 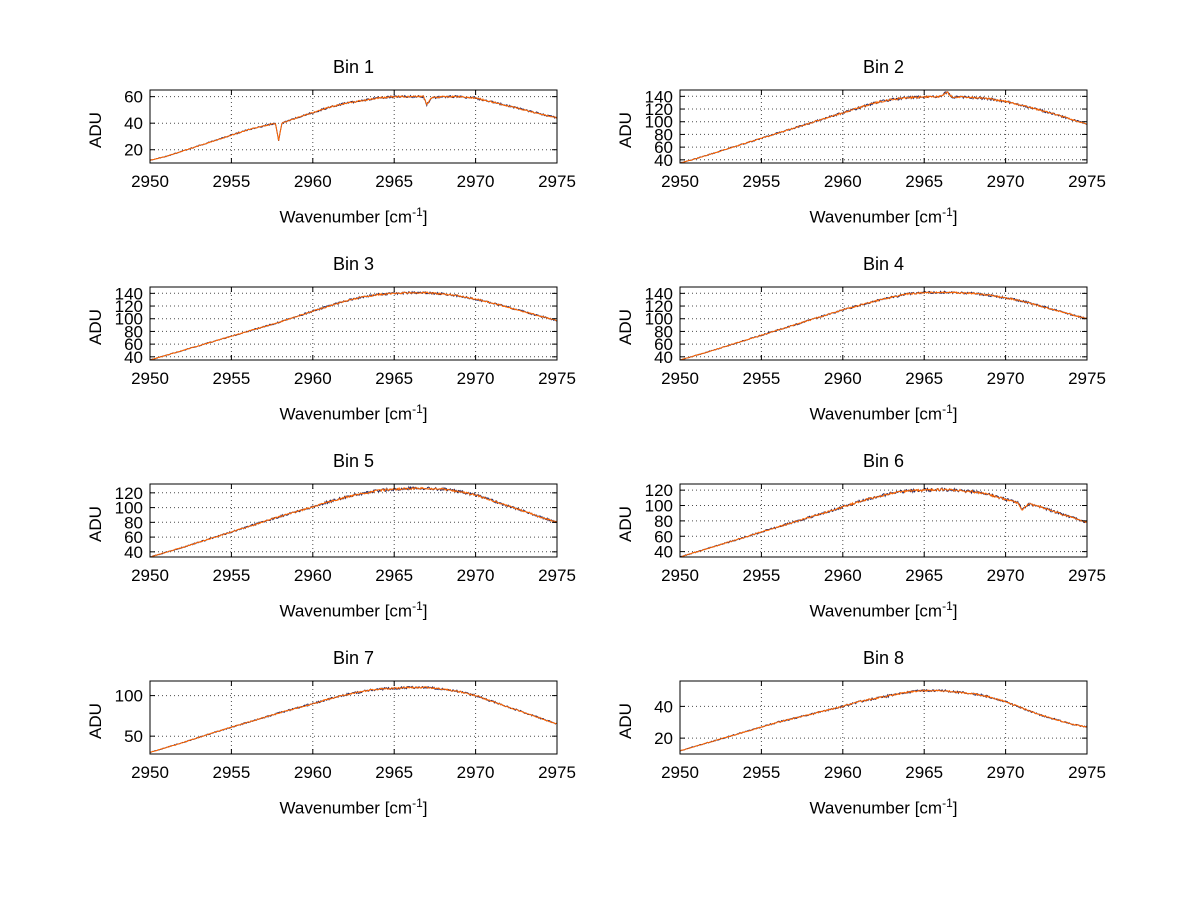 What do you see at coordinates (353, 264) in the screenshot?
I see `plot-title: Bin 3` at bounding box center [353, 264].